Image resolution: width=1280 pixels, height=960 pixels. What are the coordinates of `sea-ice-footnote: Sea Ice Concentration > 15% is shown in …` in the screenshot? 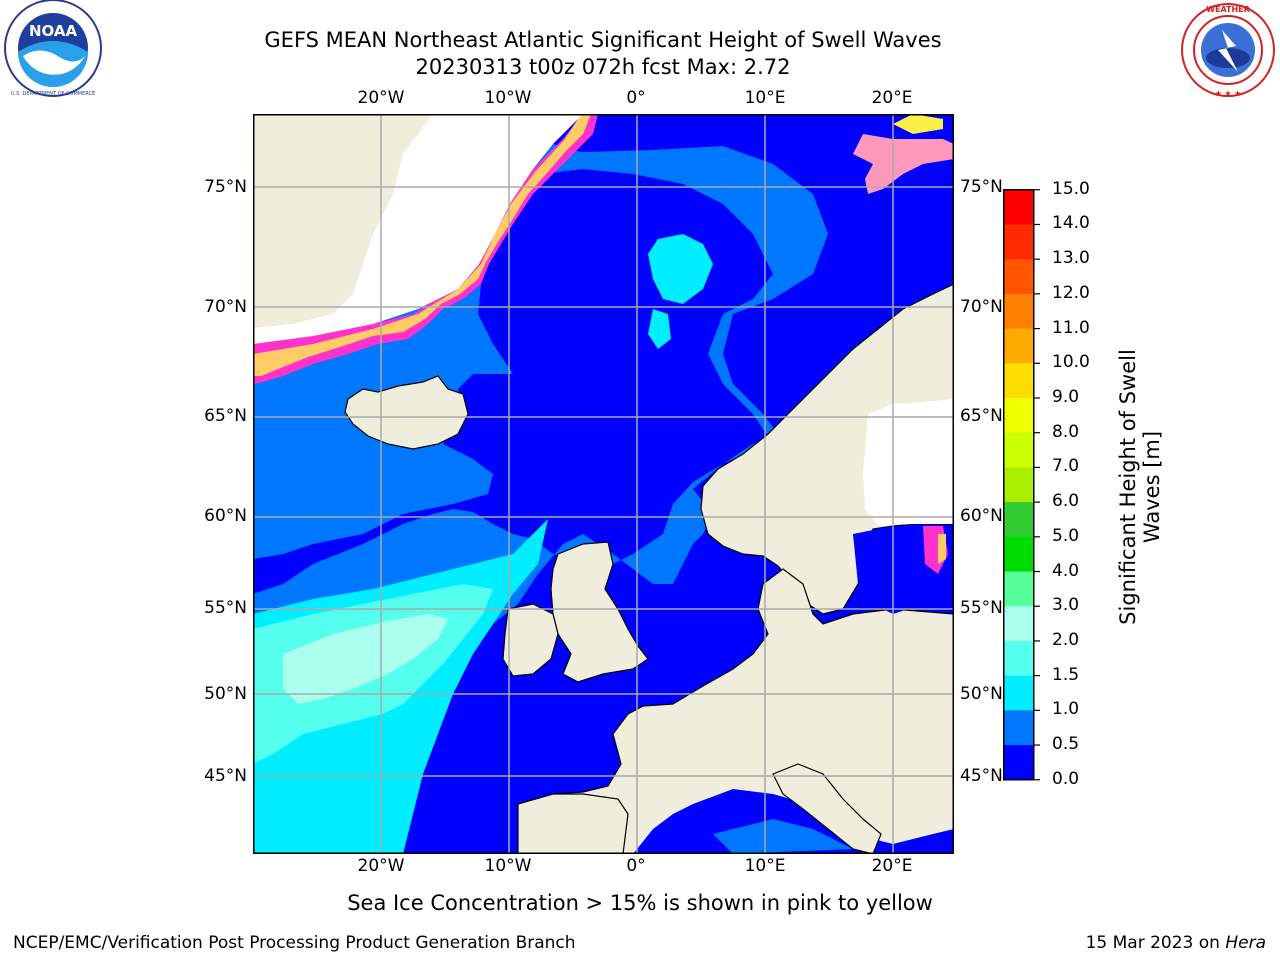 It's located at (640, 903).